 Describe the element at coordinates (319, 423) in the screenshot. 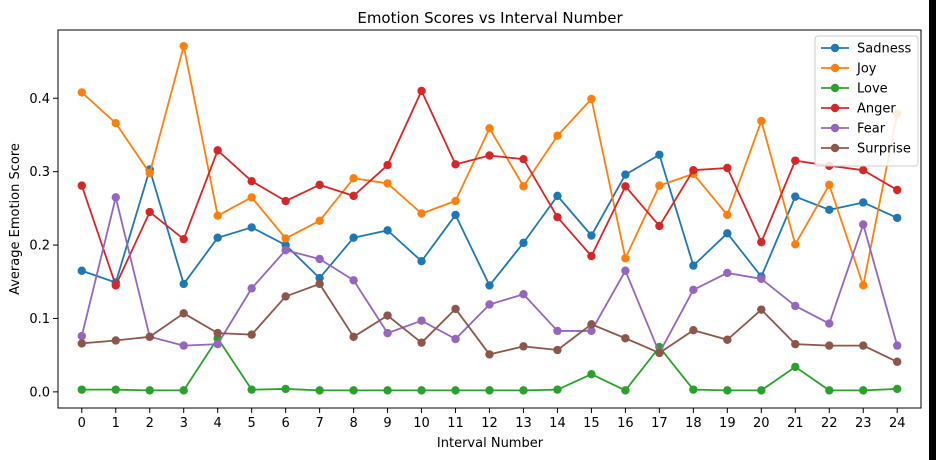

I see `x-tick-label: 7` at that location.